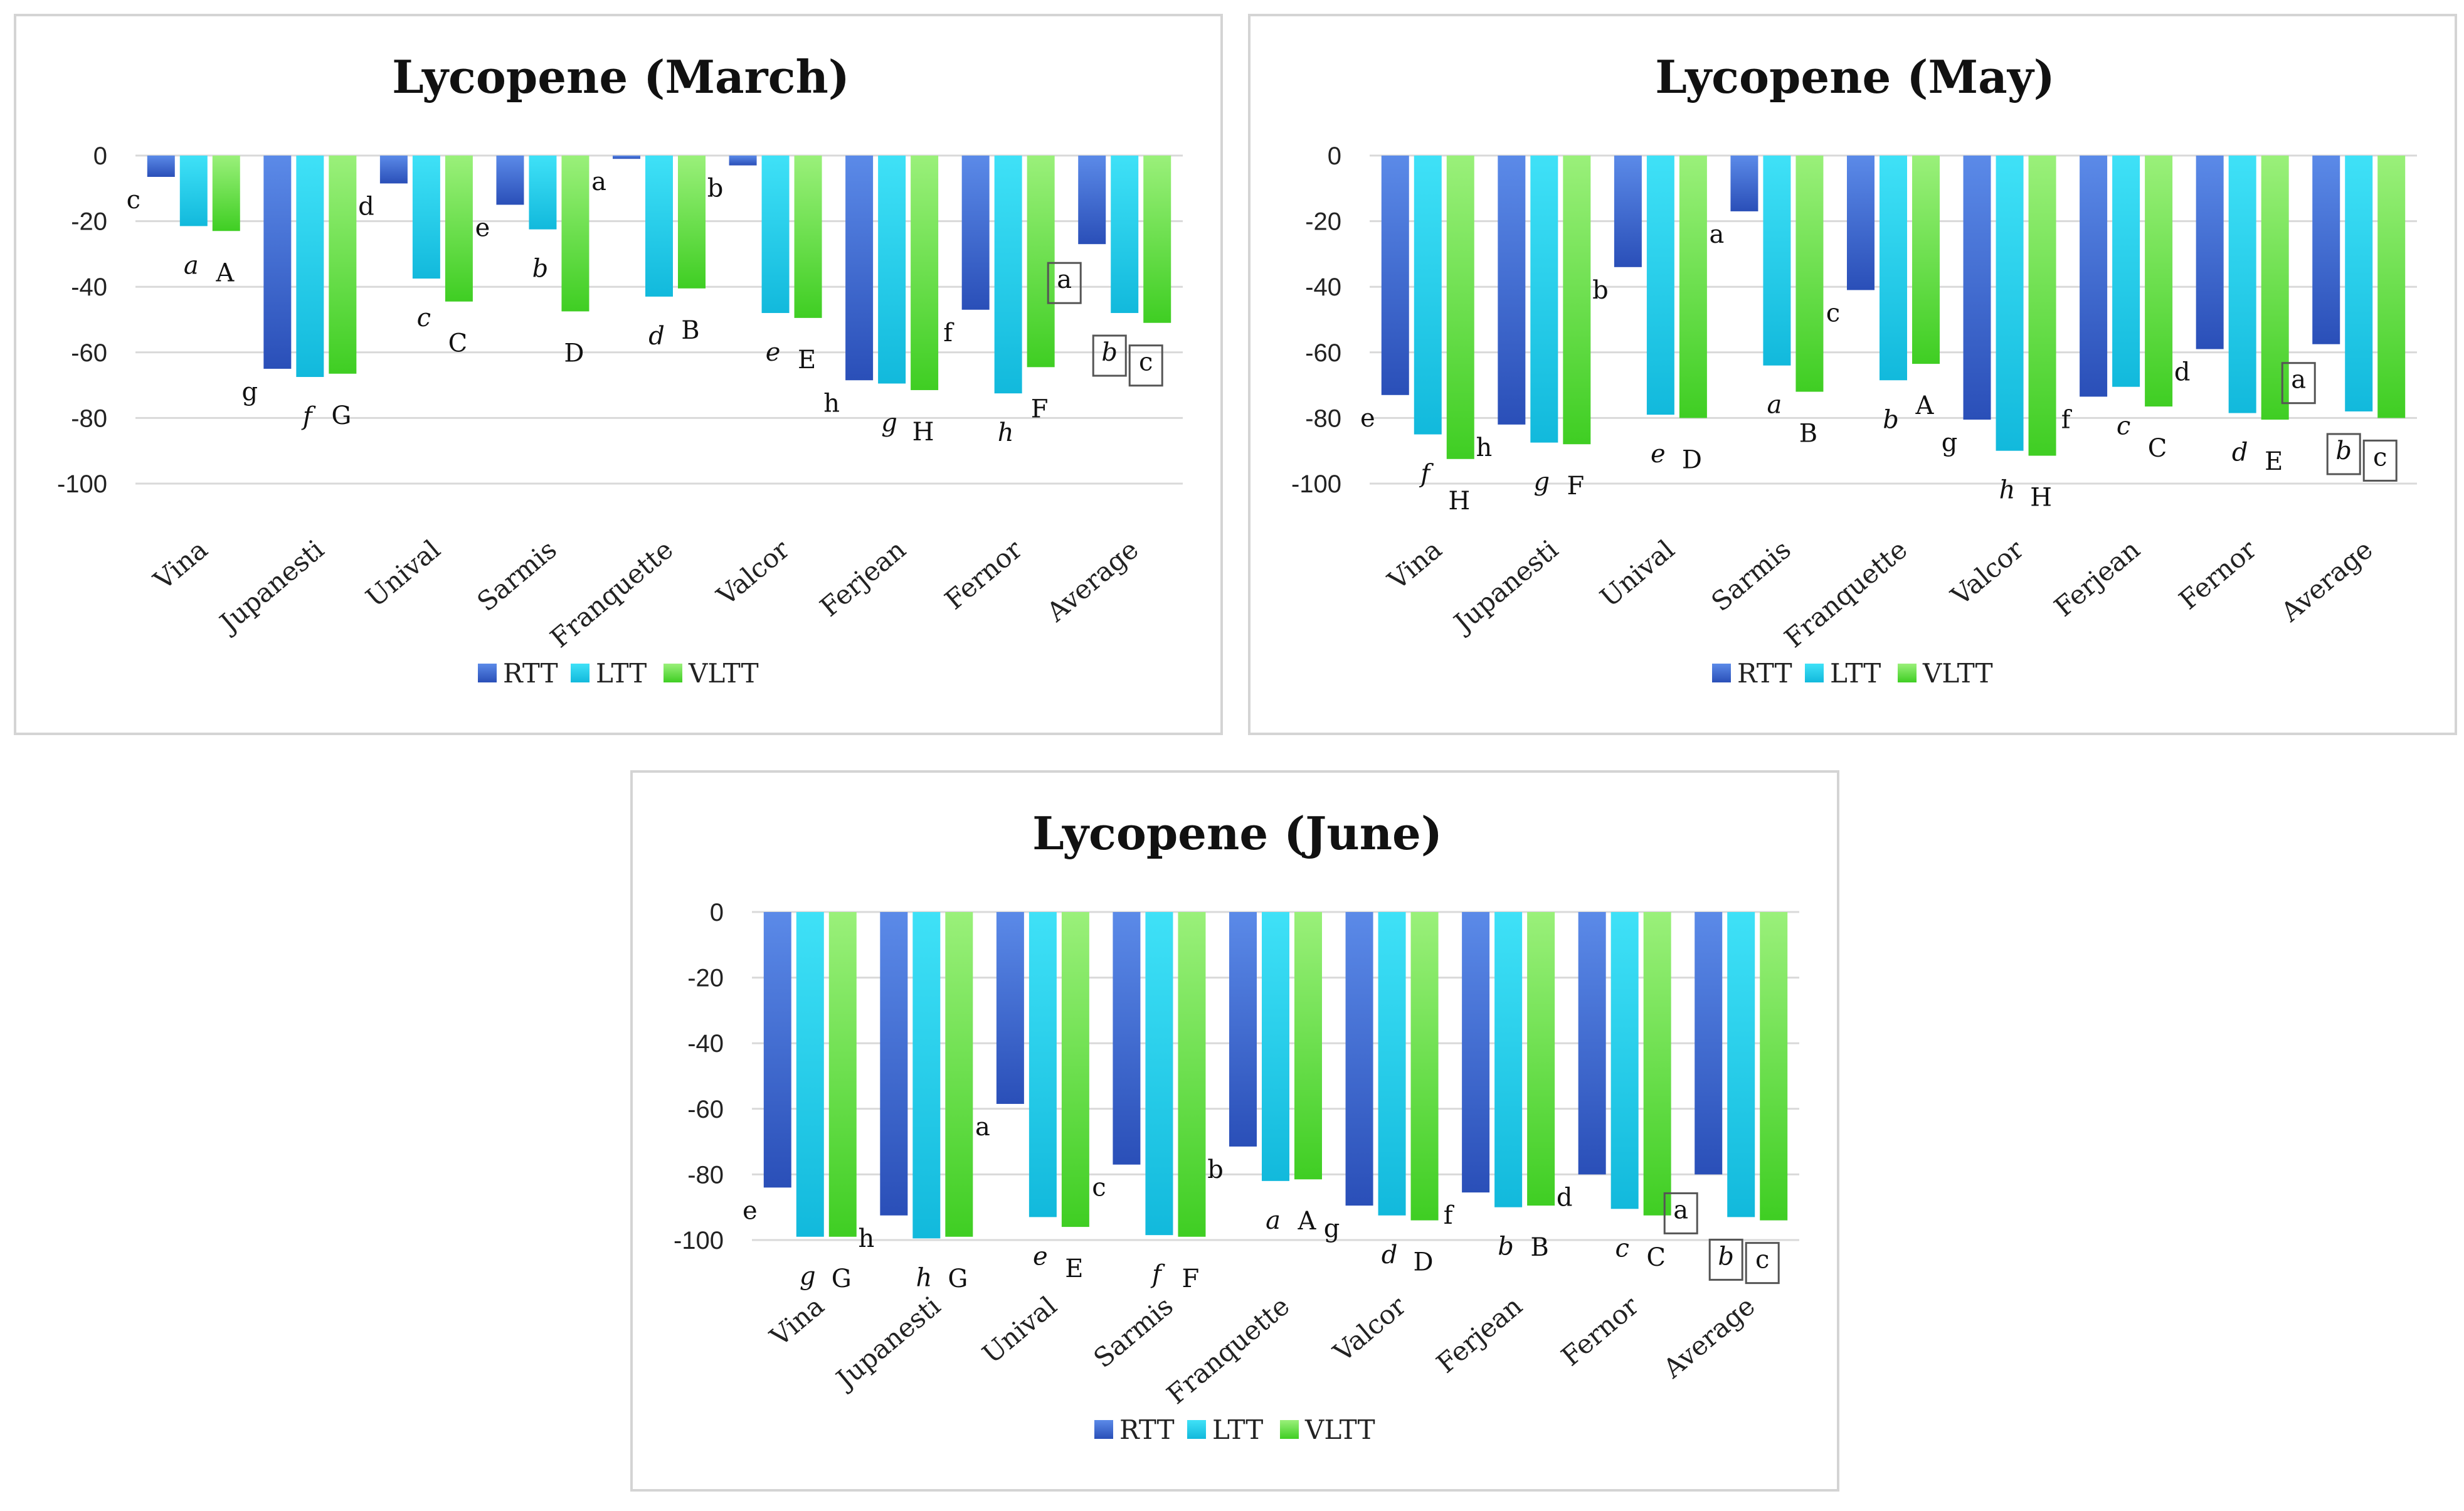  What do you see at coordinates (89, 287) in the screenshot?
I see `y-tick-label: -40` at bounding box center [89, 287].